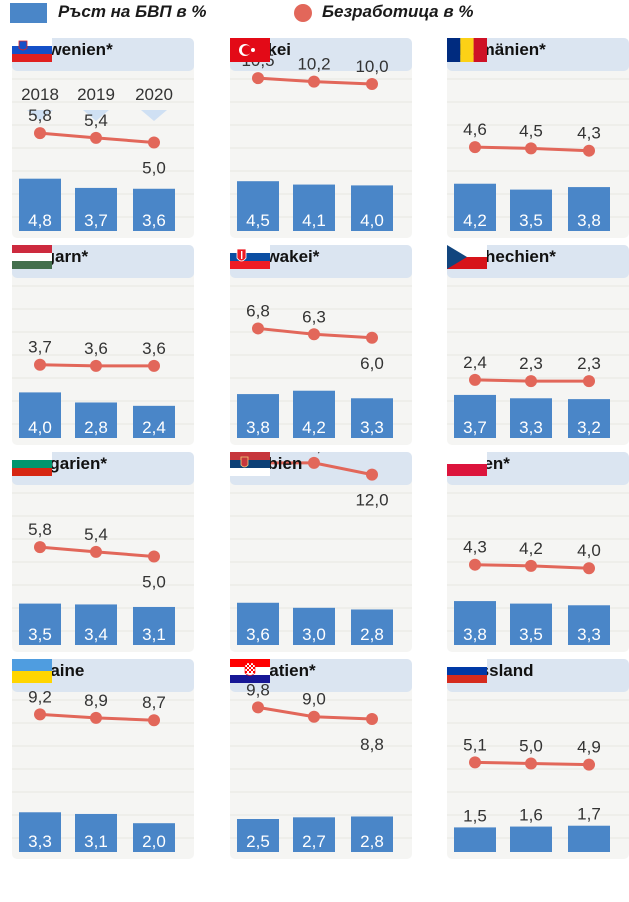 This screenshot has height=902, width=629. I want to click on country-chart: 3,8 4,2 3,3 6,8 6,3 6,0, so click(321, 345).